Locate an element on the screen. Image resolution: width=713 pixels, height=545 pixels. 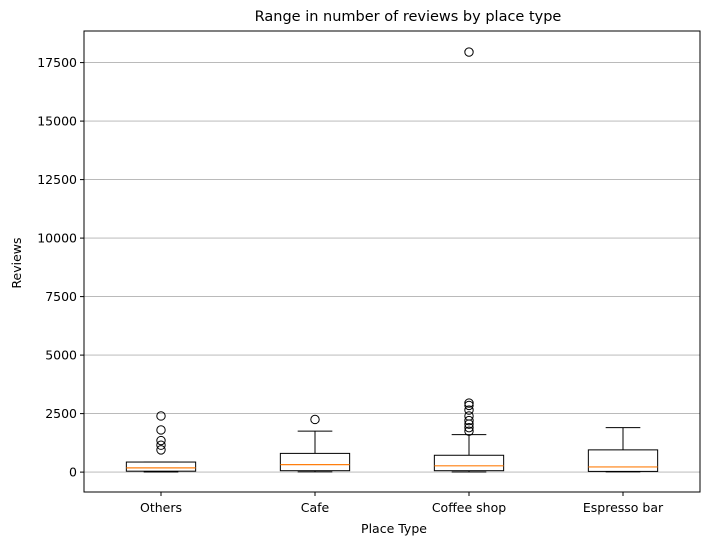
box-group-coffee-shop is located at coordinates (469, 260).